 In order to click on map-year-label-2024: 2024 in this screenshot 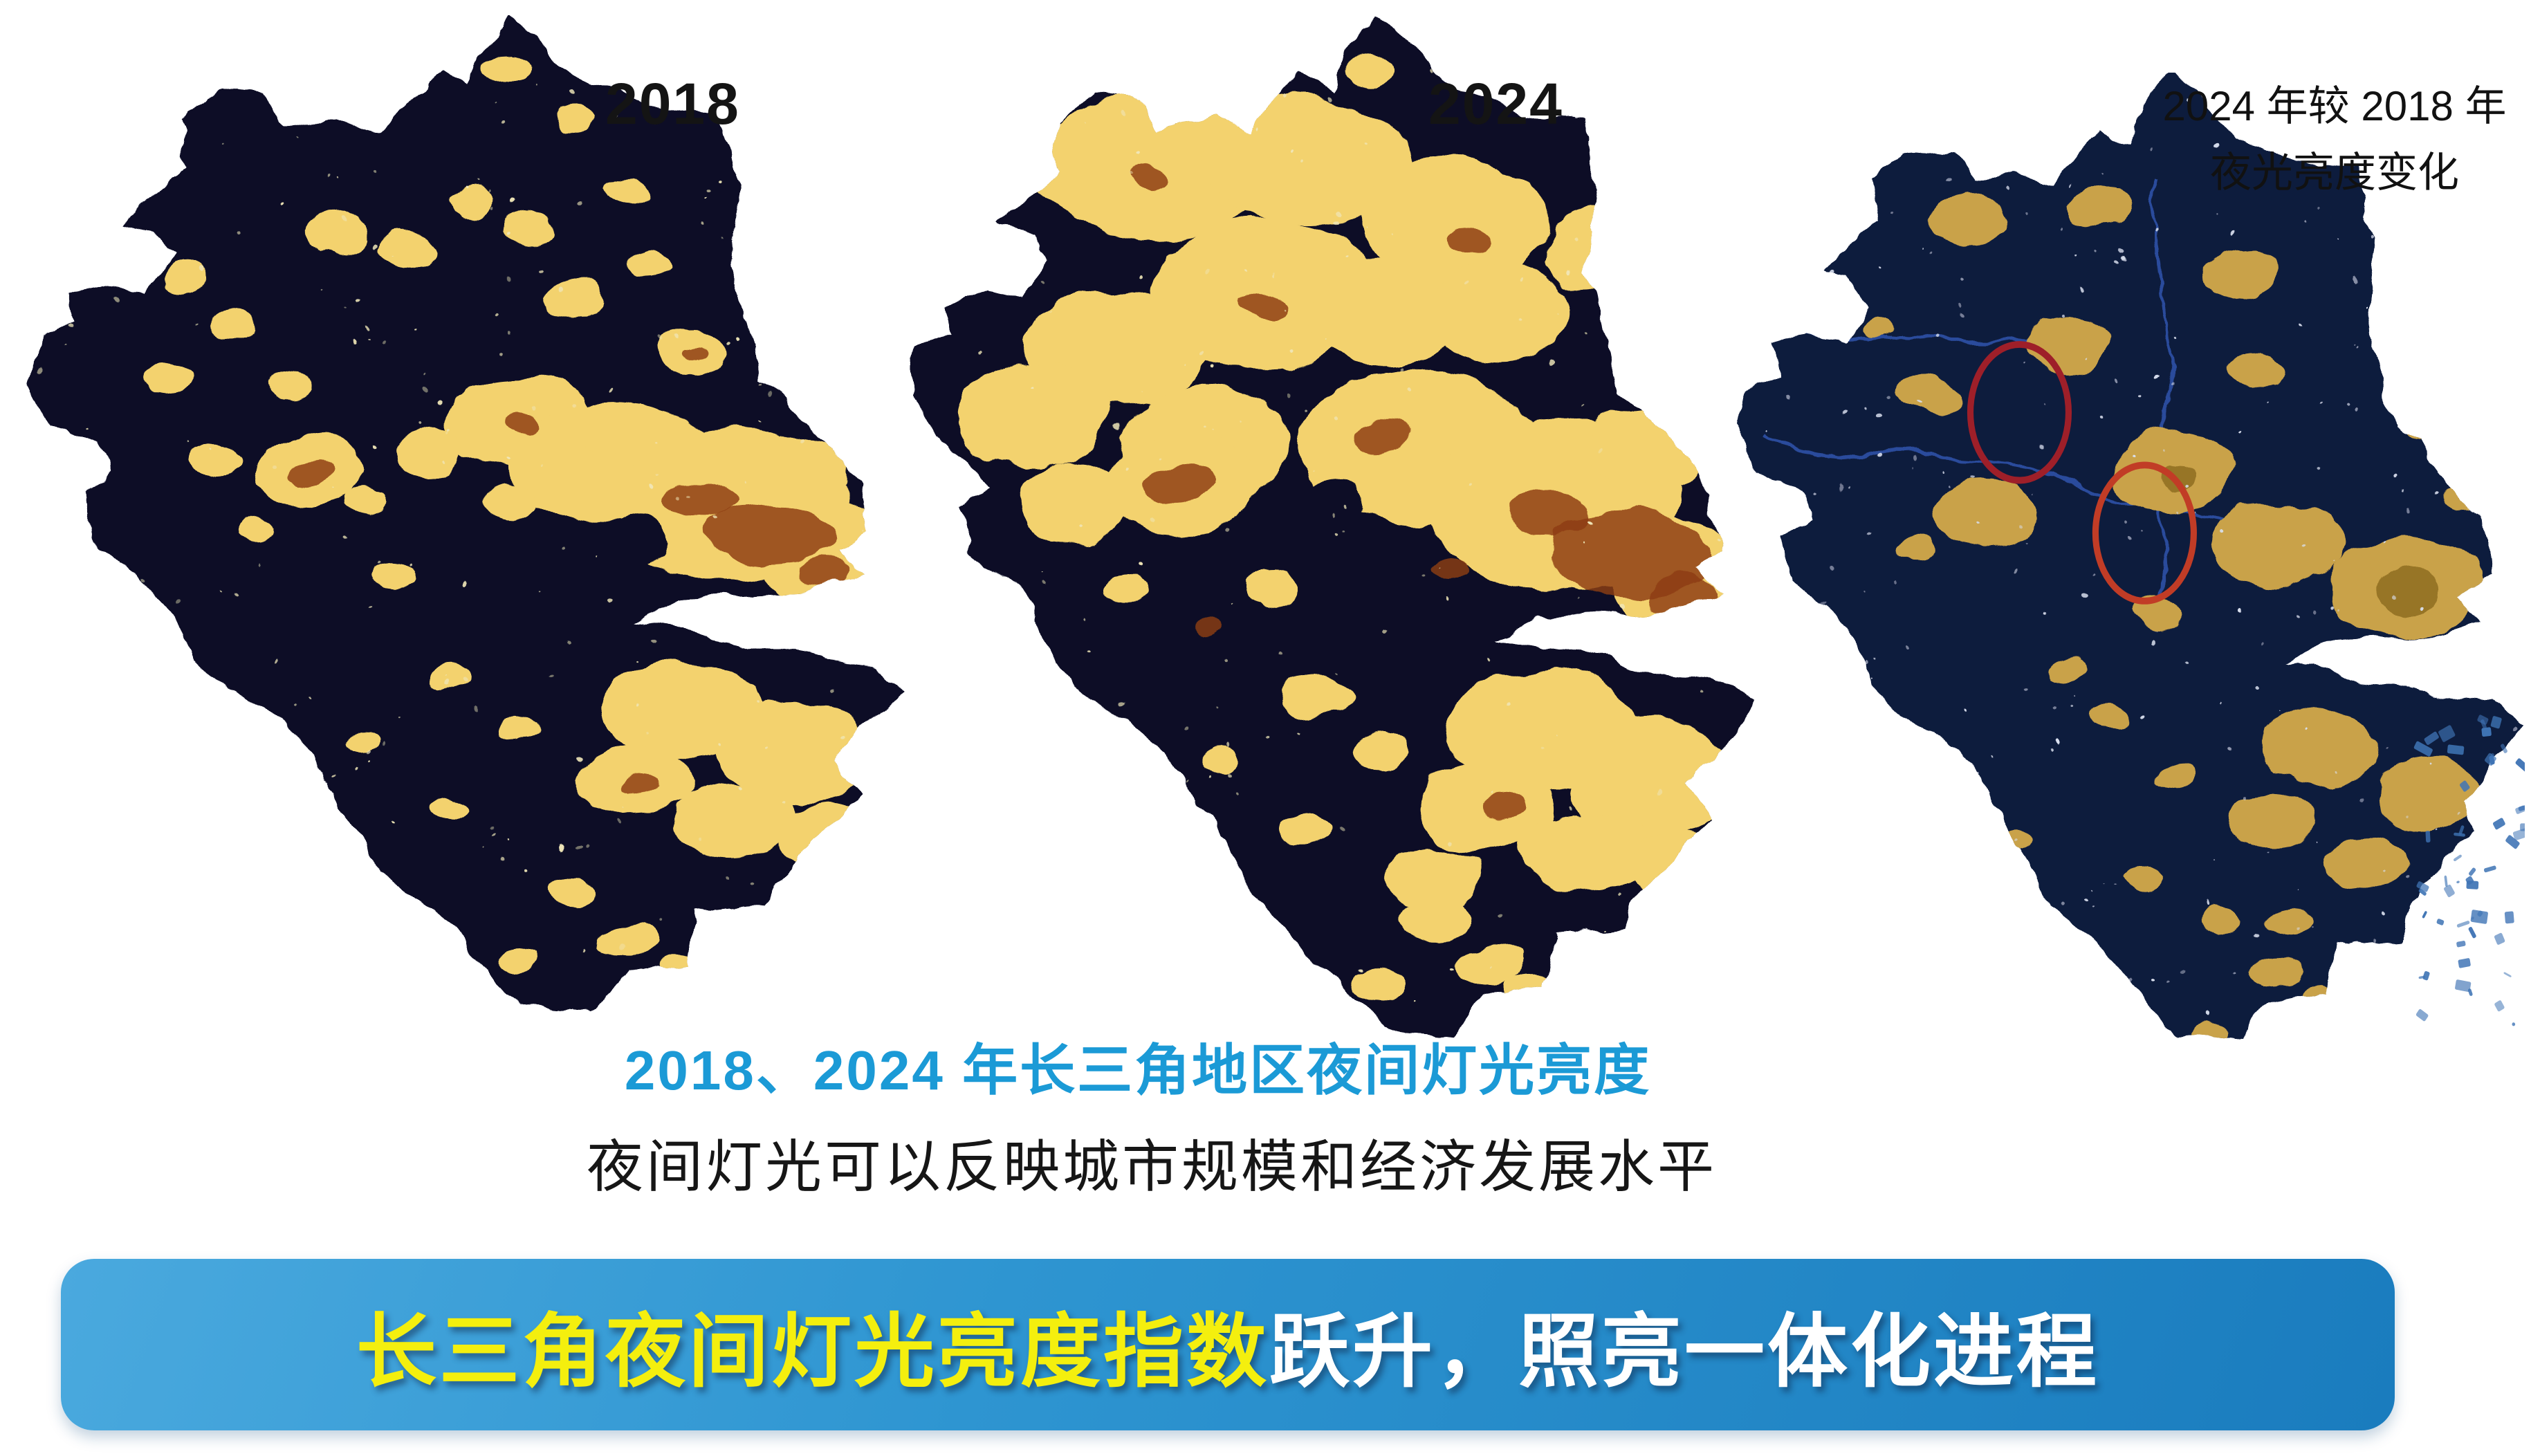, I will do `click(1495, 104)`.